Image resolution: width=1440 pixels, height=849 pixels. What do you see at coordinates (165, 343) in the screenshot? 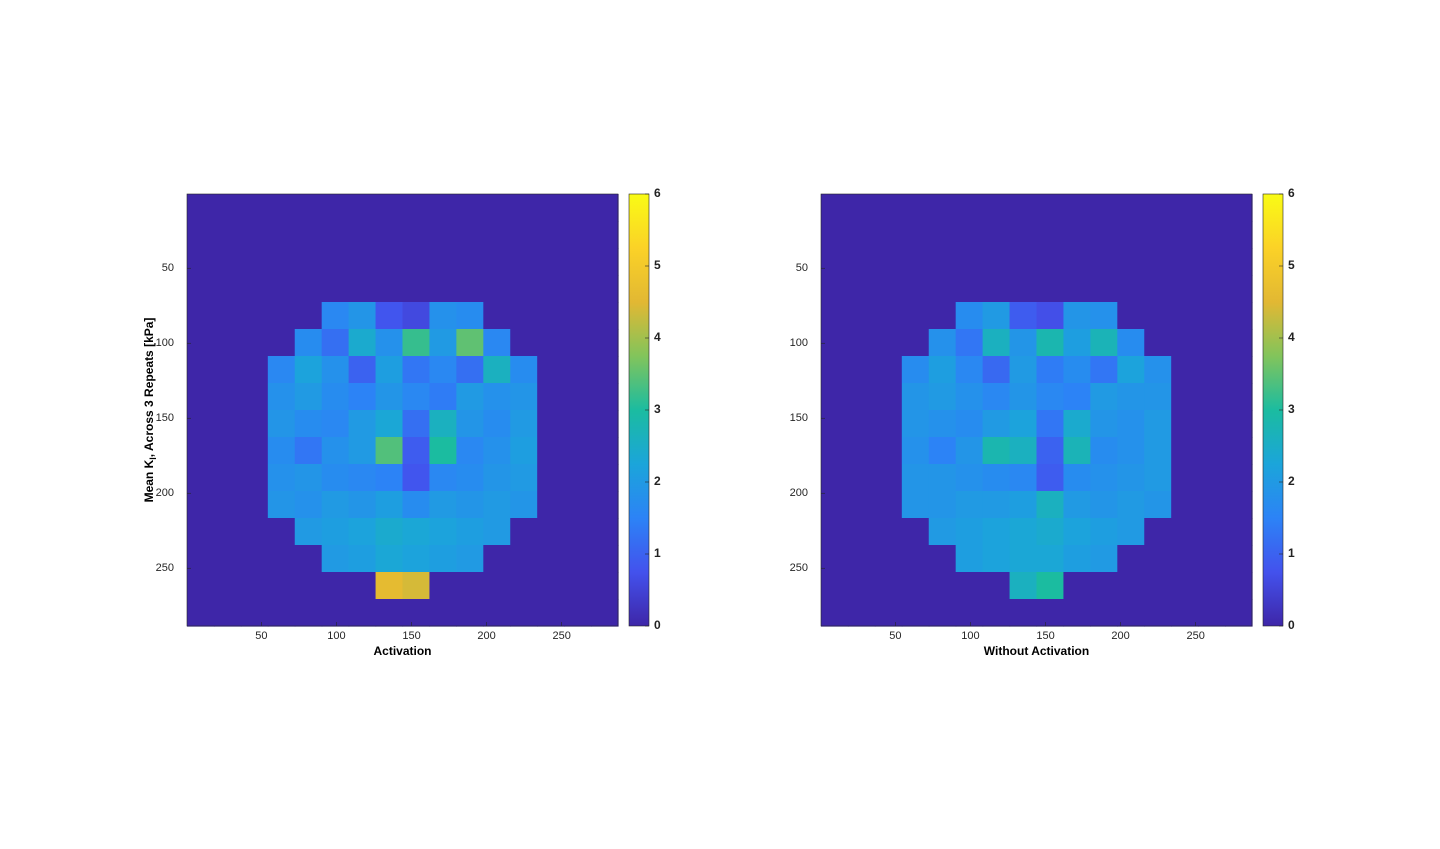
I see `y-tick-label: 100` at bounding box center [165, 343].